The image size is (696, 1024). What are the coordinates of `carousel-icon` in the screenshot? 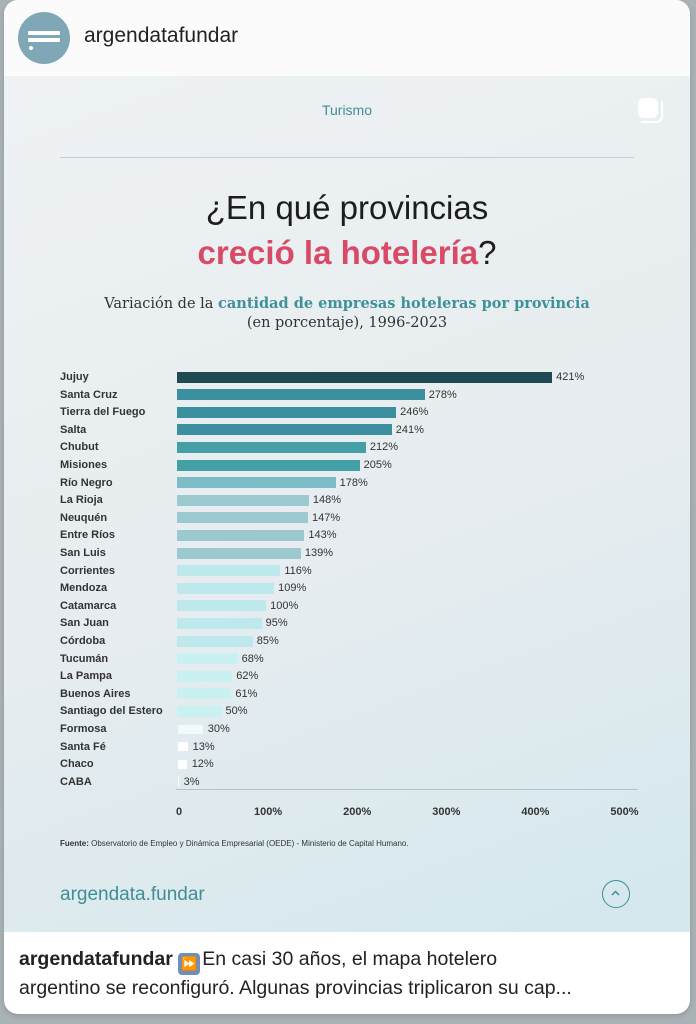 It's located at (650, 110).